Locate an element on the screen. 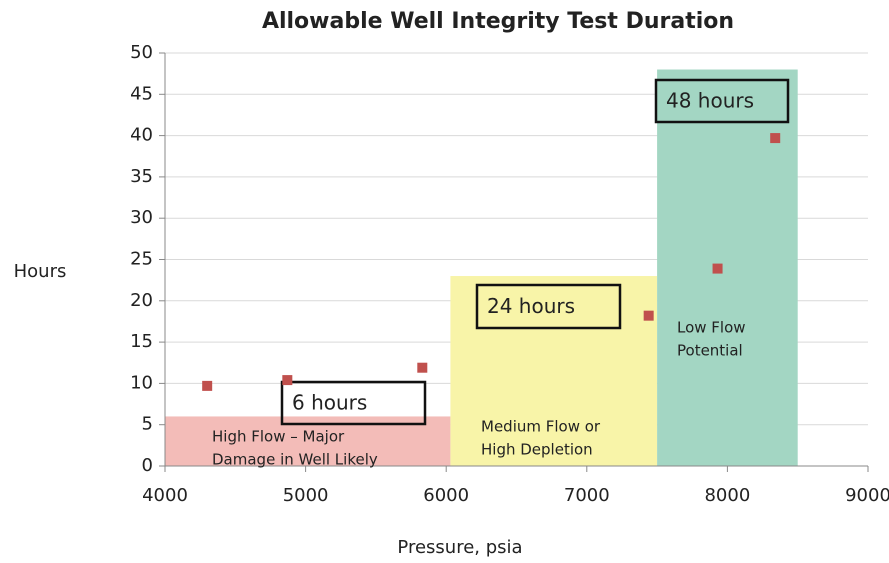 This screenshot has height=563, width=889. y-tick-label: 0 is located at coordinates (147, 465).